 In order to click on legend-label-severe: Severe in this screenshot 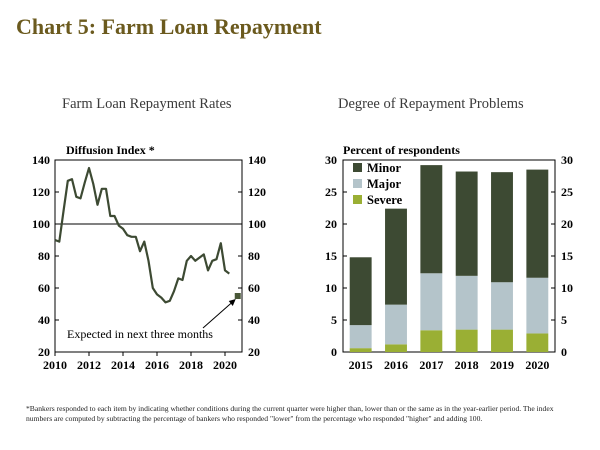, I will do `click(385, 200)`.